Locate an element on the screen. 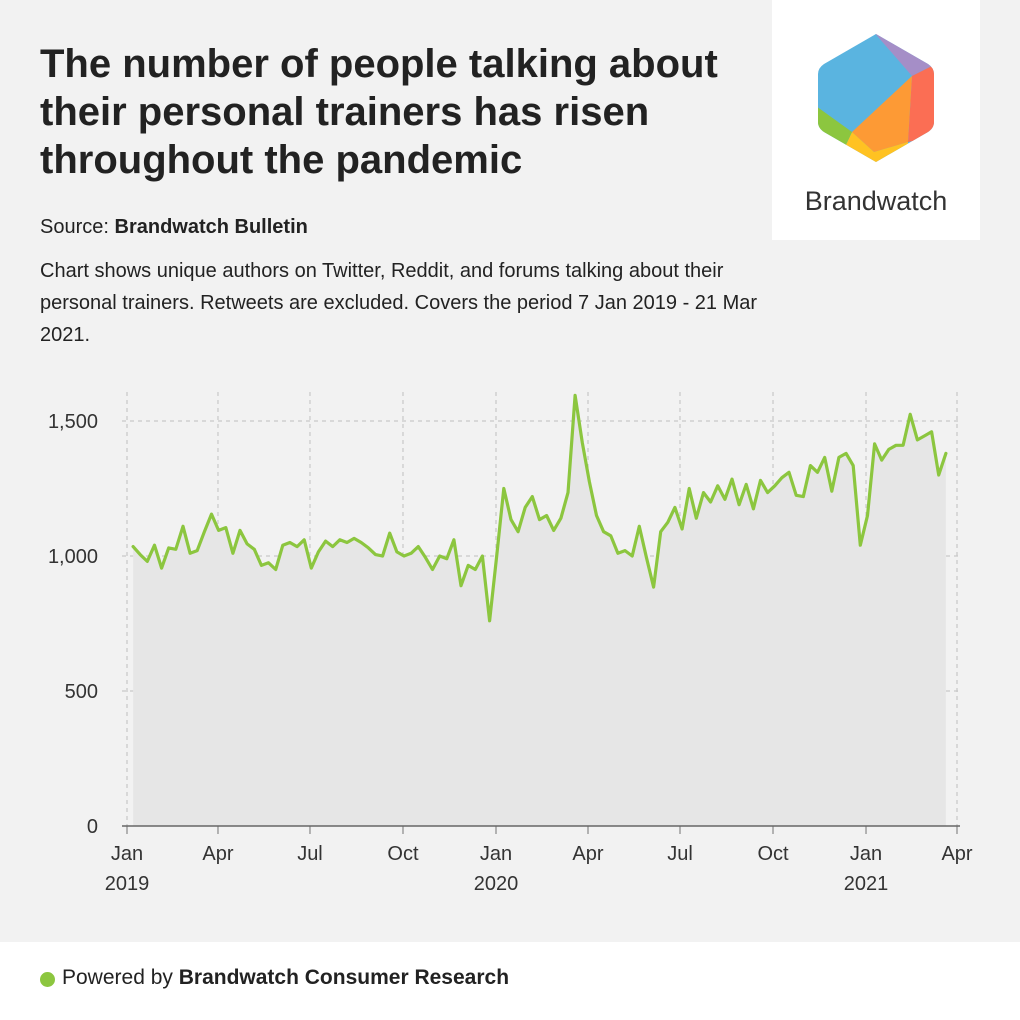 This screenshot has height=1020, width=1020. brandwatch-hexagon-icon is located at coordinates (876, 98).